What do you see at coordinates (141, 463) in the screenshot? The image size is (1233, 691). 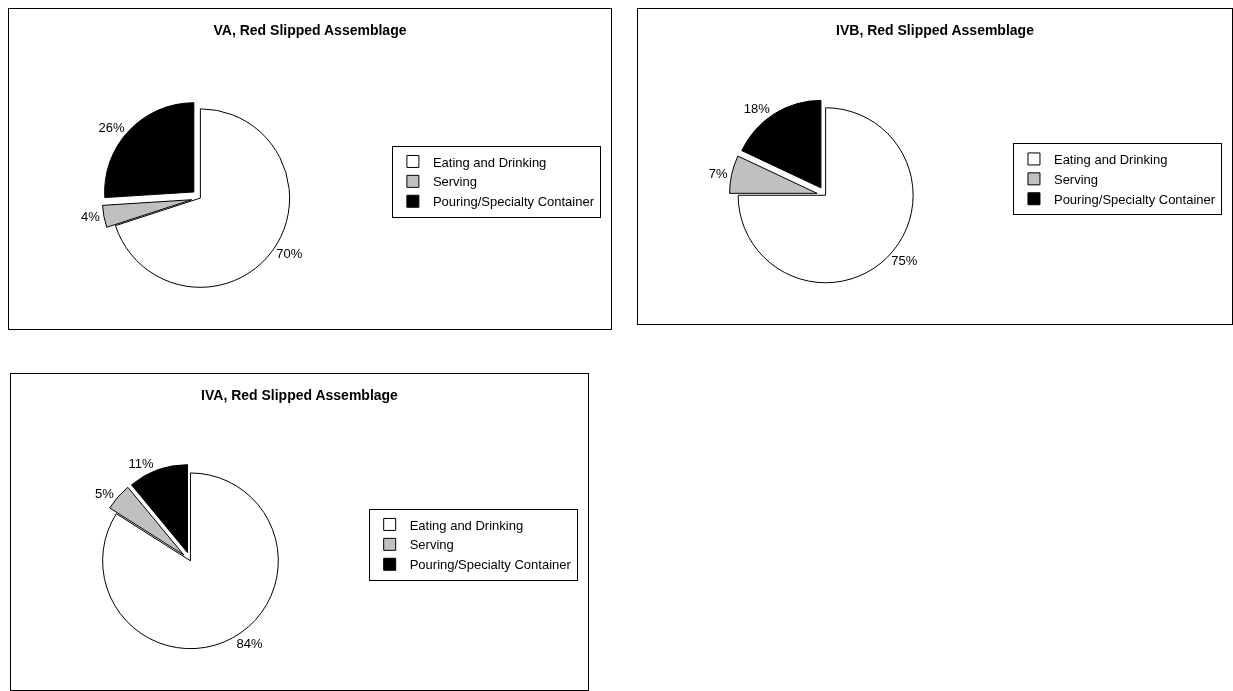 I see `data-label: 11%` at bounding box center [141, 463].